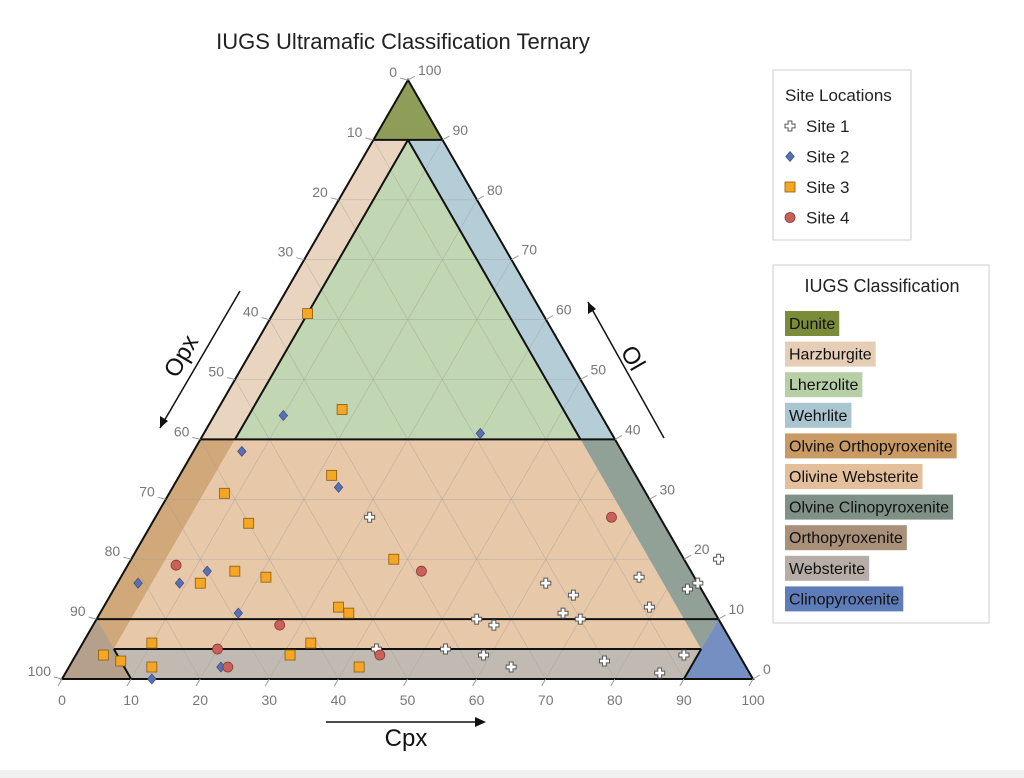 The image size is (1024, 778). What do you see at coordinates (461, 130) in the screenshot?
I see `tick-label-ol: 90` at bounding box center [461, 130].